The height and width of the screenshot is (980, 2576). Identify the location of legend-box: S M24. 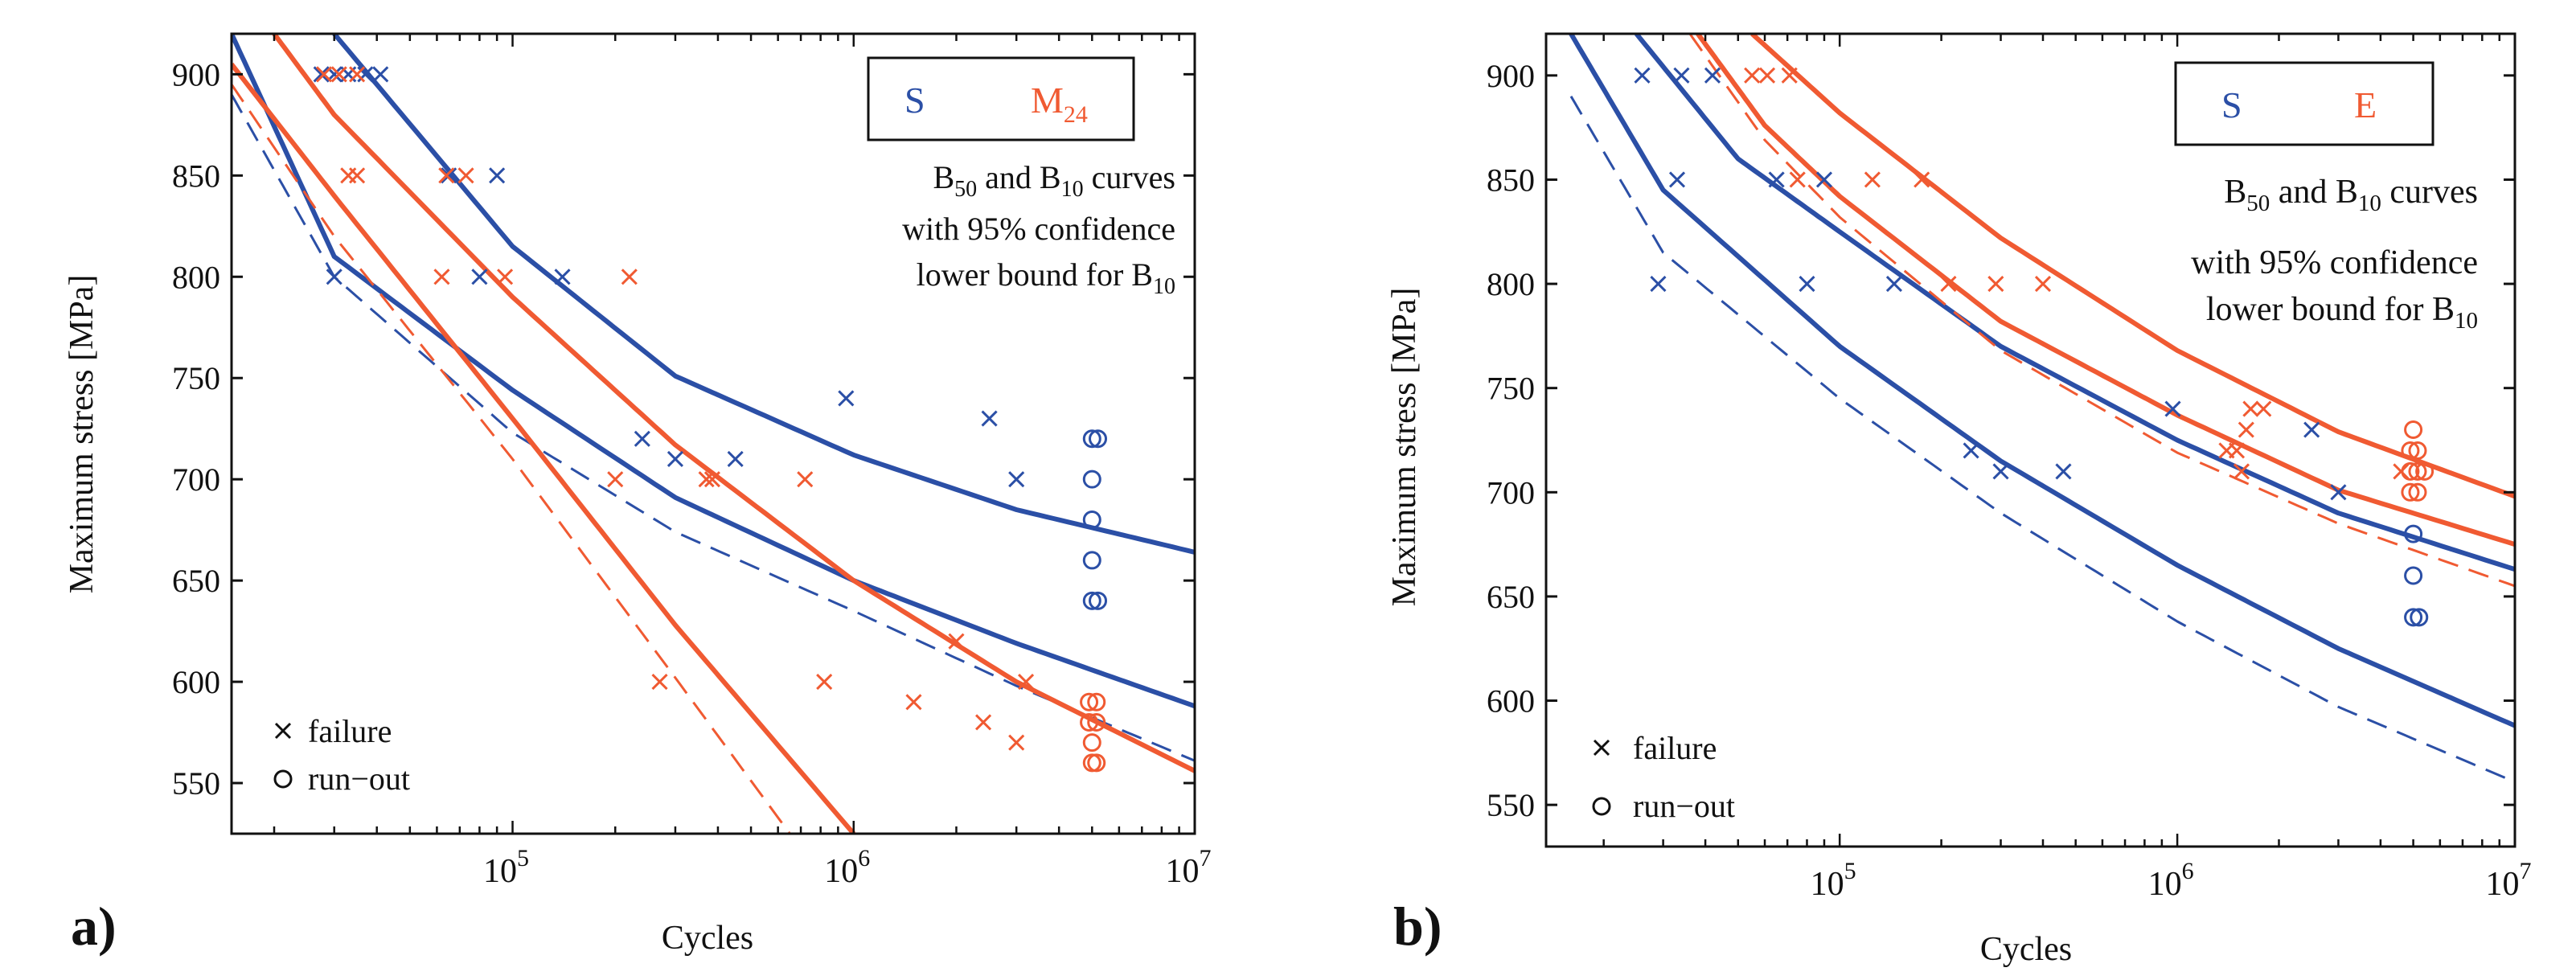
(1001, 98).